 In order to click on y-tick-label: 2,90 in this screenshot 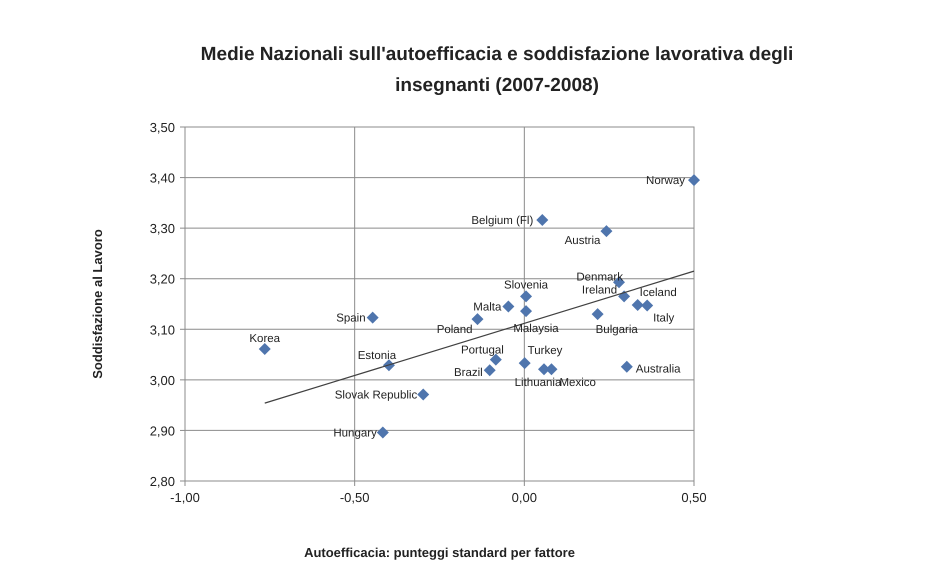, I will do `click(162, 430)`.